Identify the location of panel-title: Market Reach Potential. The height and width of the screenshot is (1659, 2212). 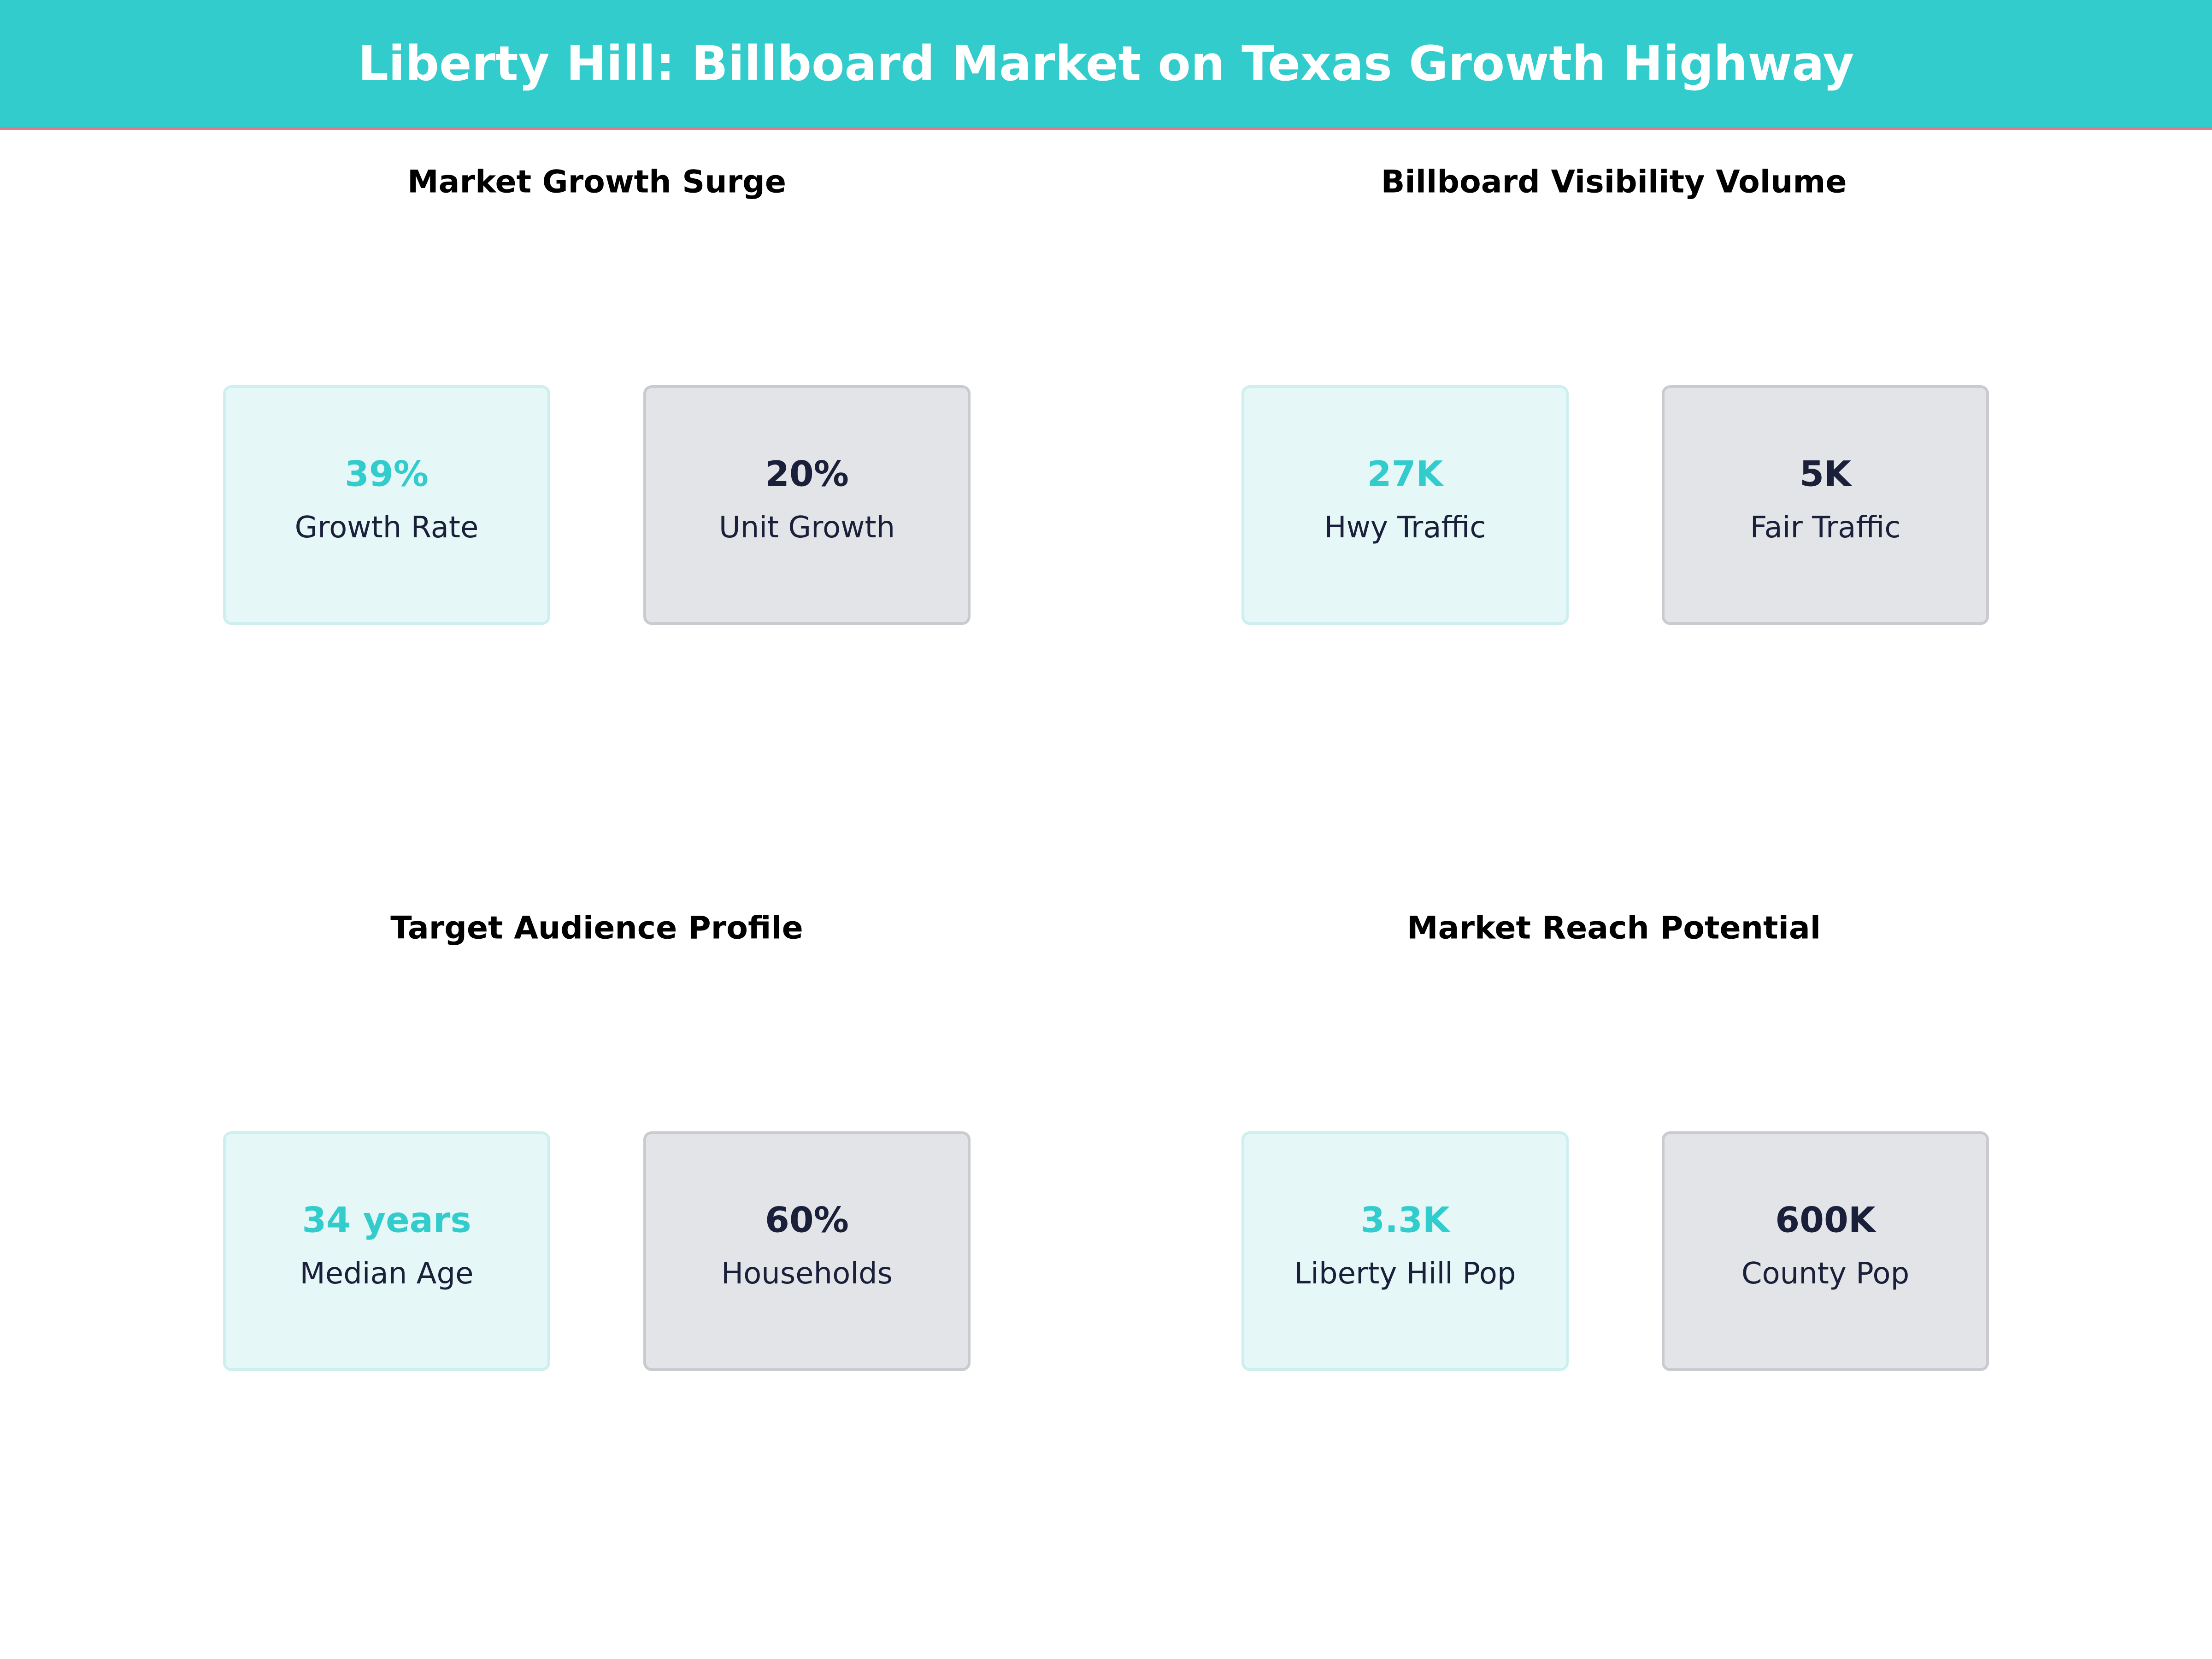
(1613, 928).